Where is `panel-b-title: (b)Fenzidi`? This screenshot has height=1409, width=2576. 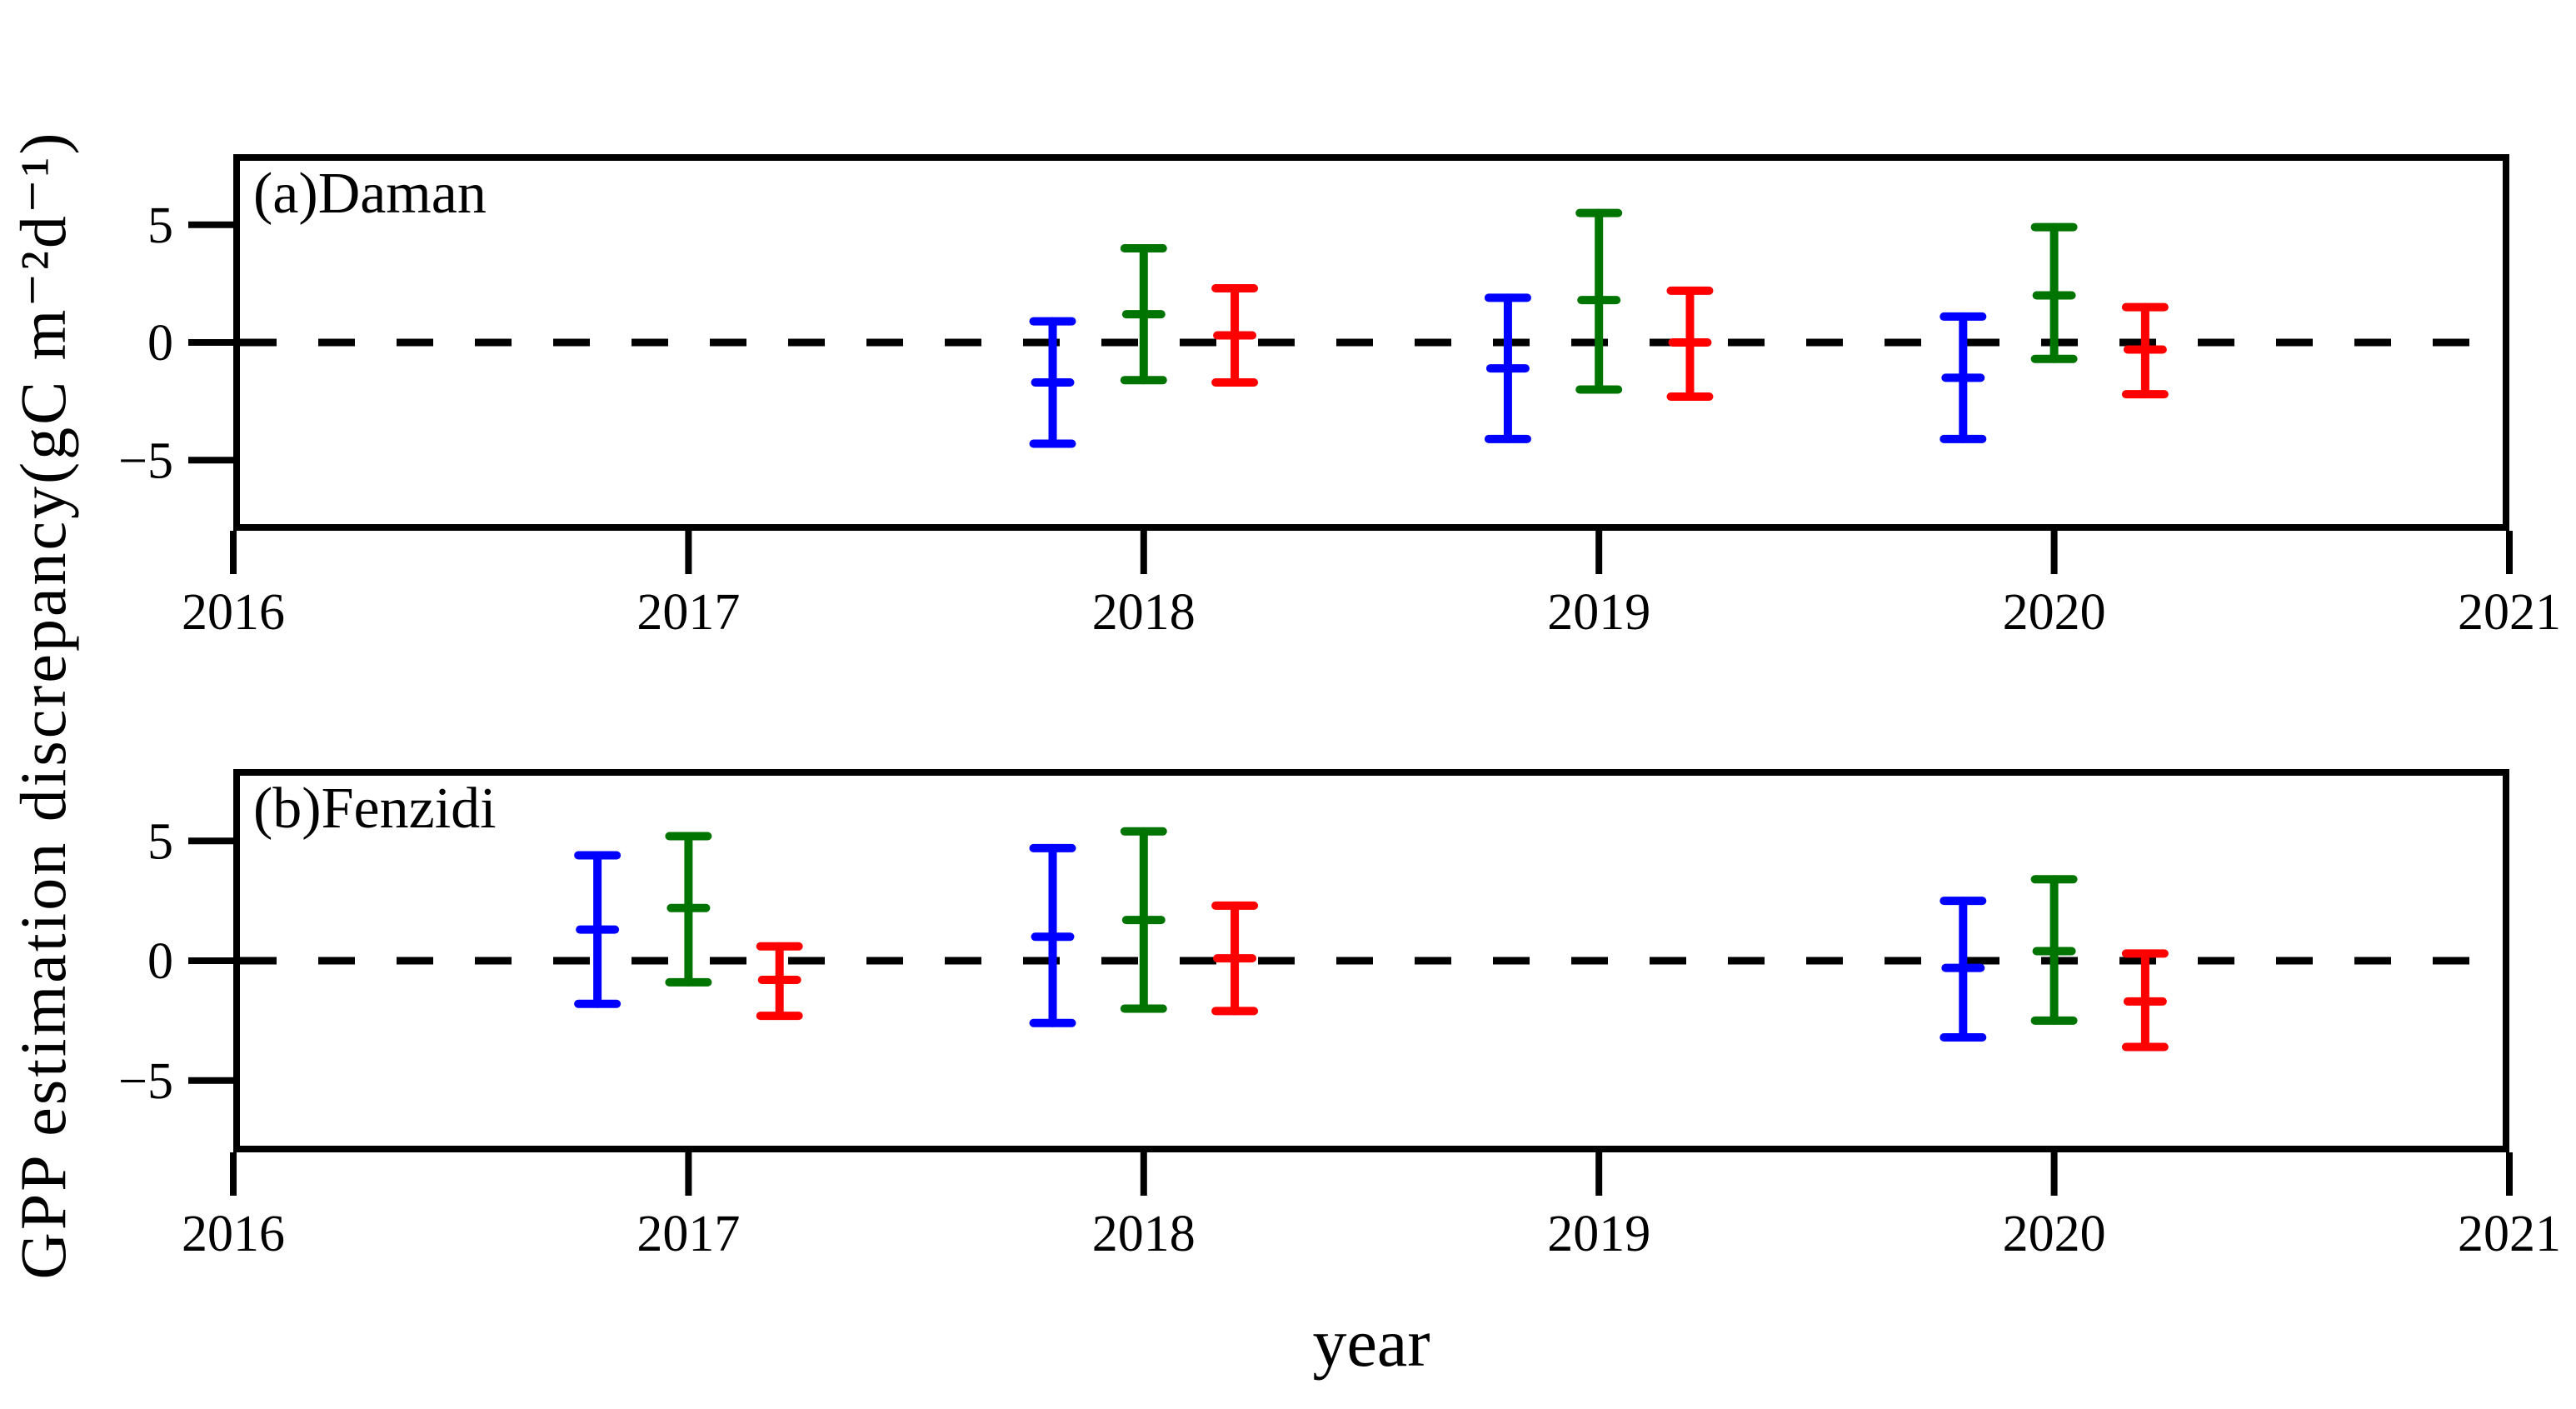 panel-b-title: (b)Fenzidi is located at coordinates (375, 809).